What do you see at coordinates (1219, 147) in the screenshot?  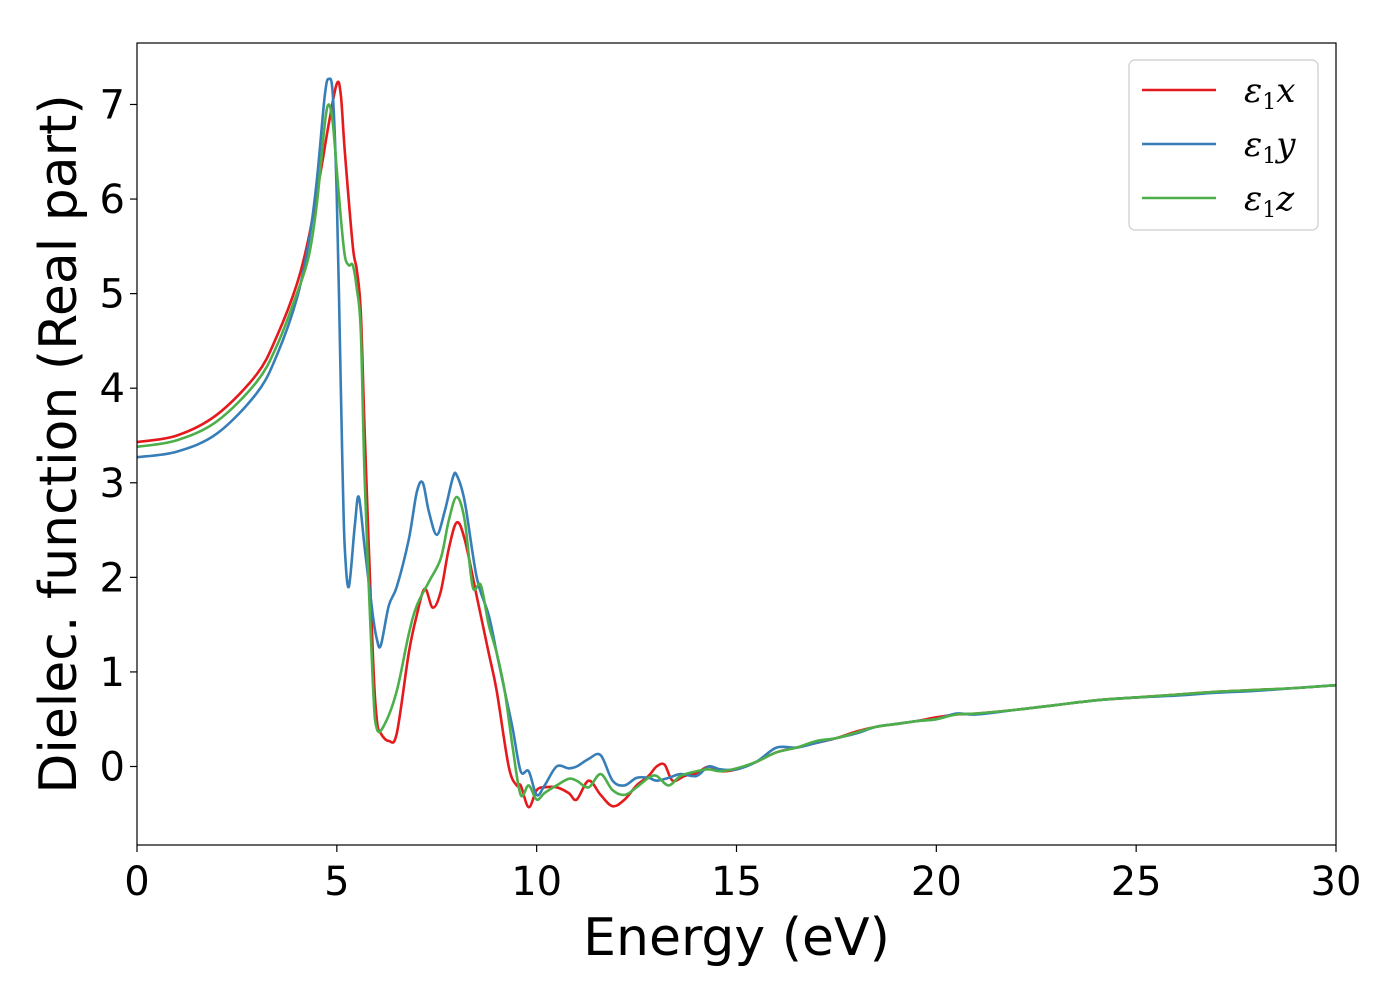 I see `legend-item: ε1y` at bounding box center [1219, 147].